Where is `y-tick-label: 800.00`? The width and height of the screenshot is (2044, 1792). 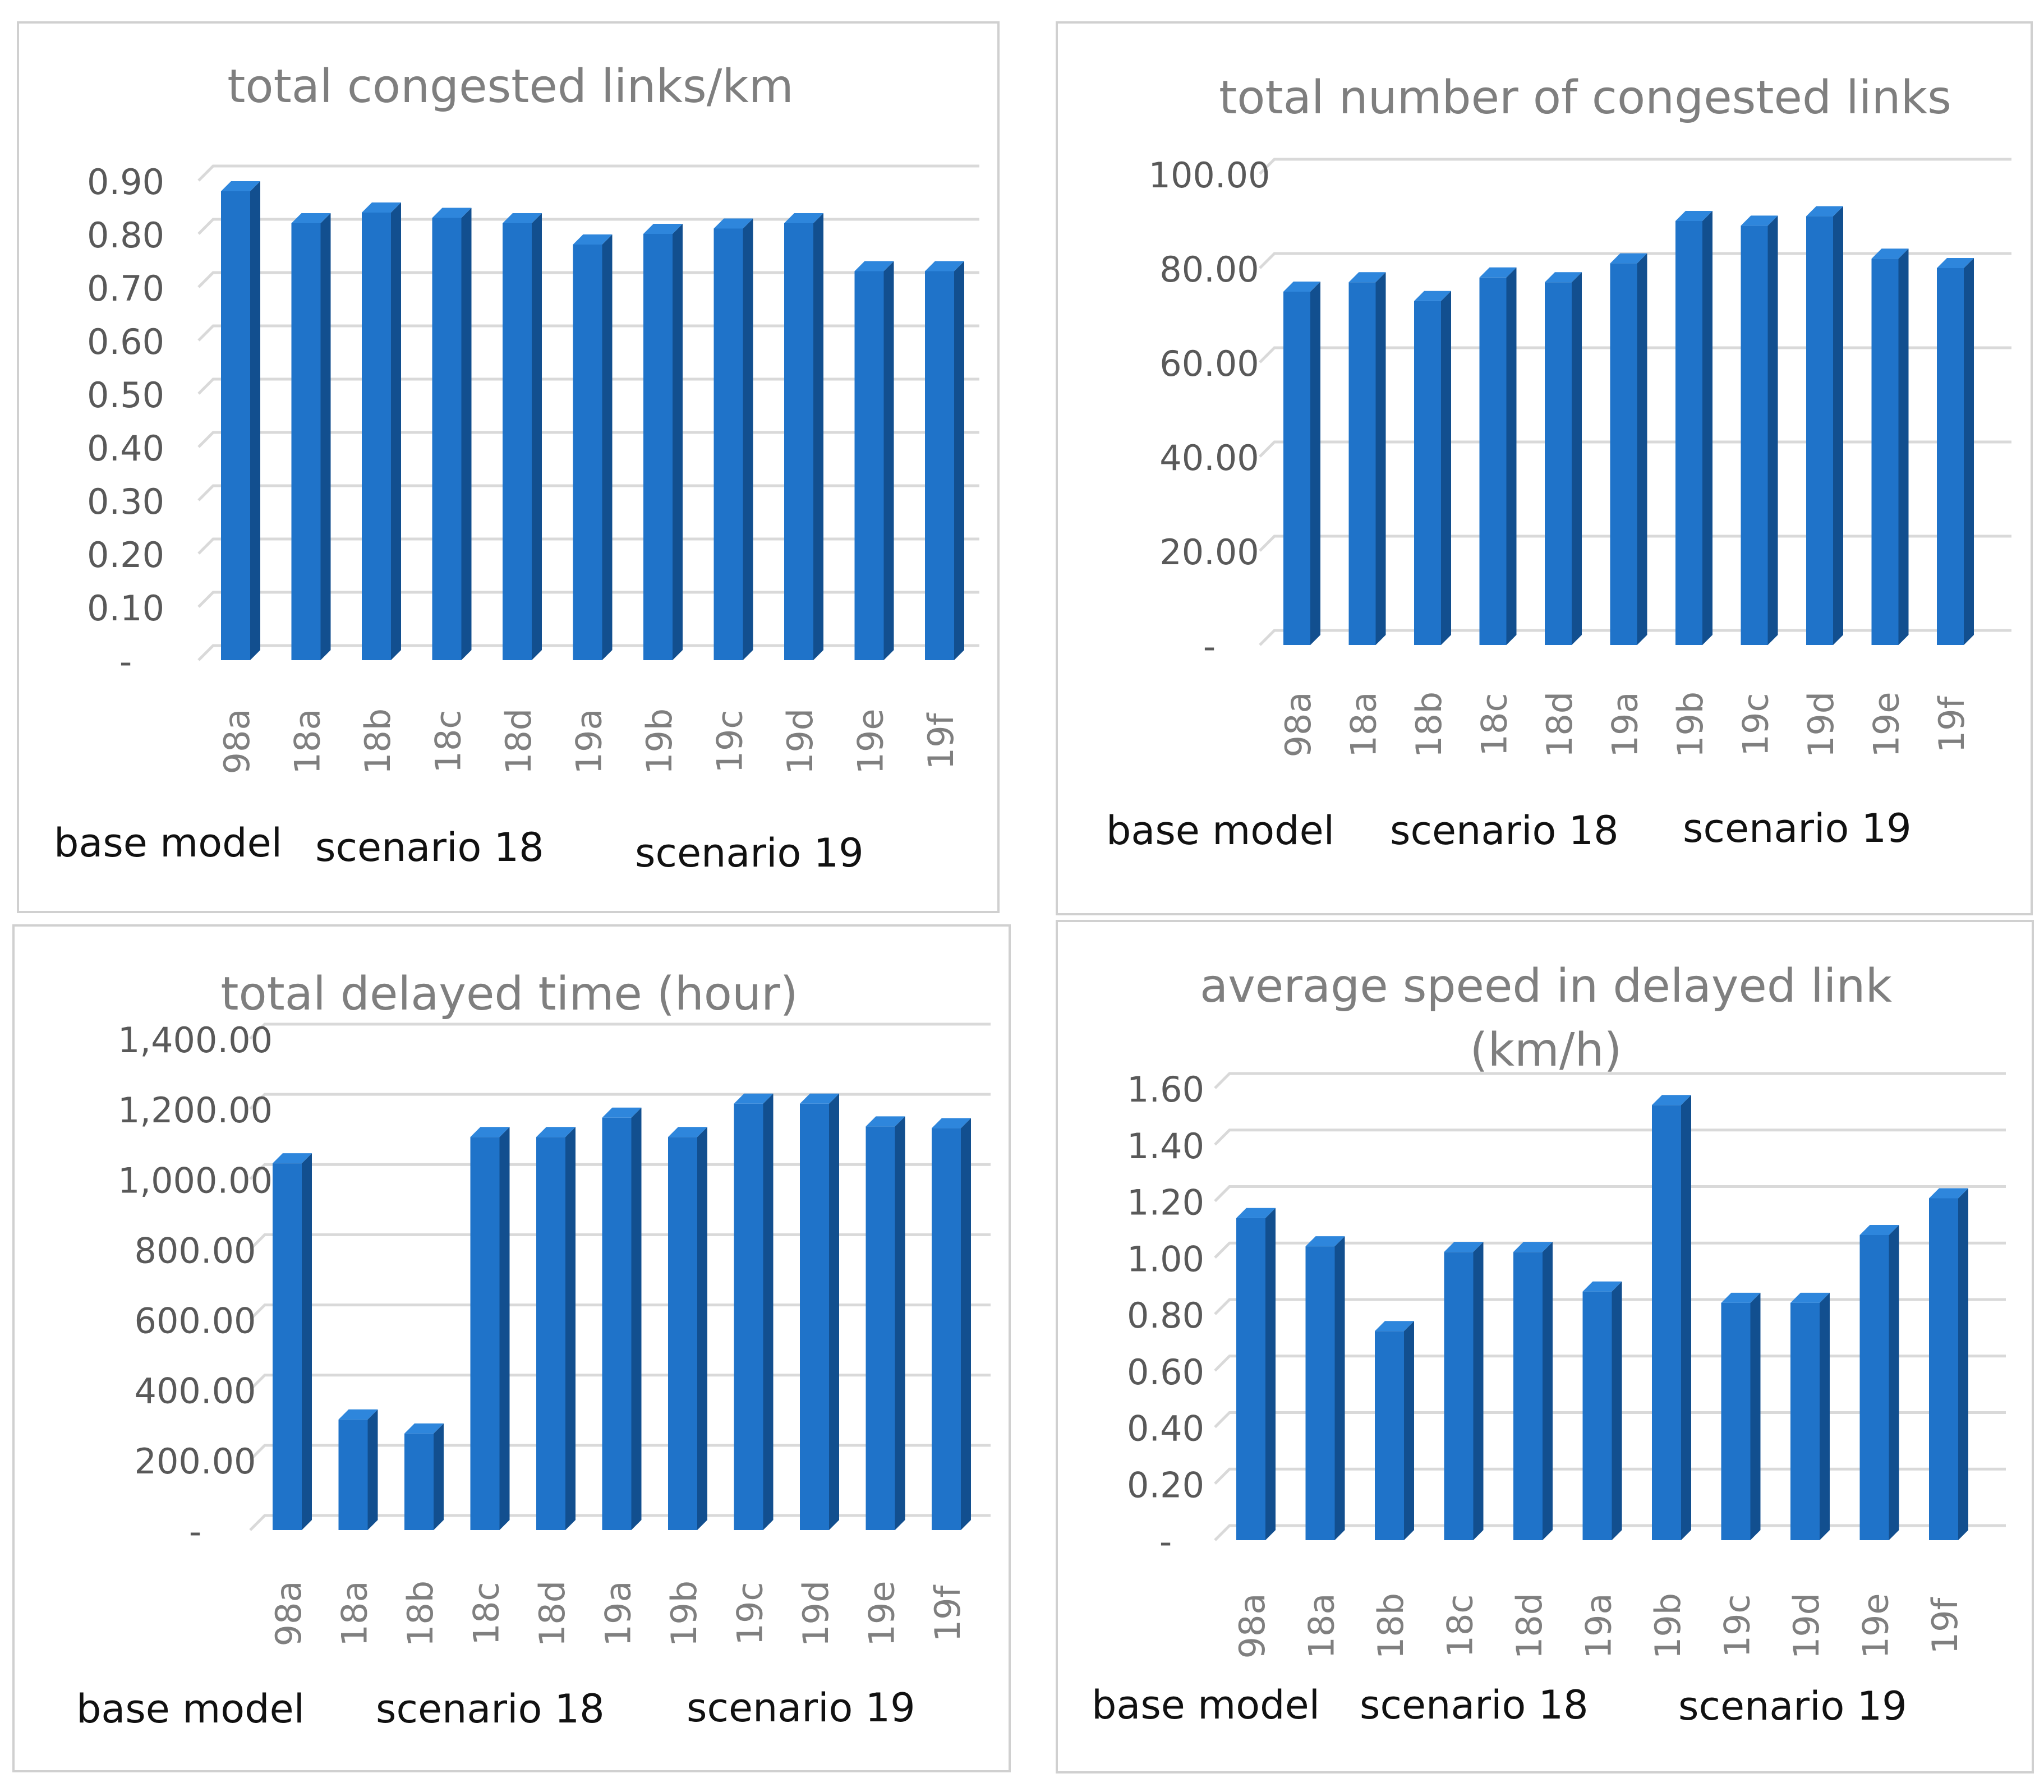
y-tick-label: 800.00 is located at coordinates (195, 1250).